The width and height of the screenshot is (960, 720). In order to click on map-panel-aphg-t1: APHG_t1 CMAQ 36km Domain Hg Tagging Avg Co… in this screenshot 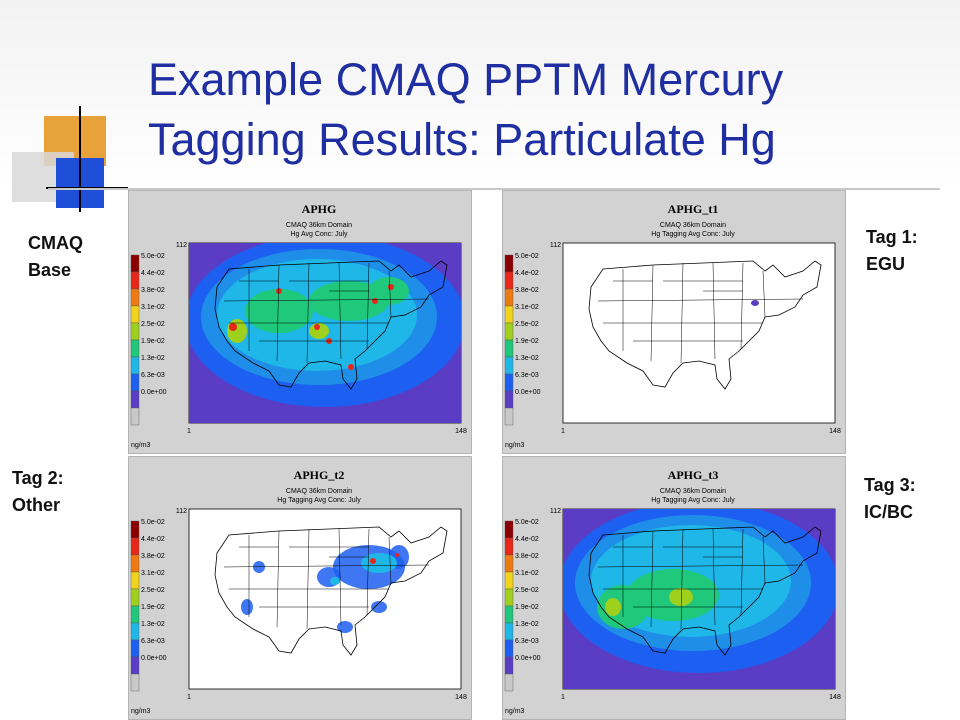, I will do `click(674, 322)`.